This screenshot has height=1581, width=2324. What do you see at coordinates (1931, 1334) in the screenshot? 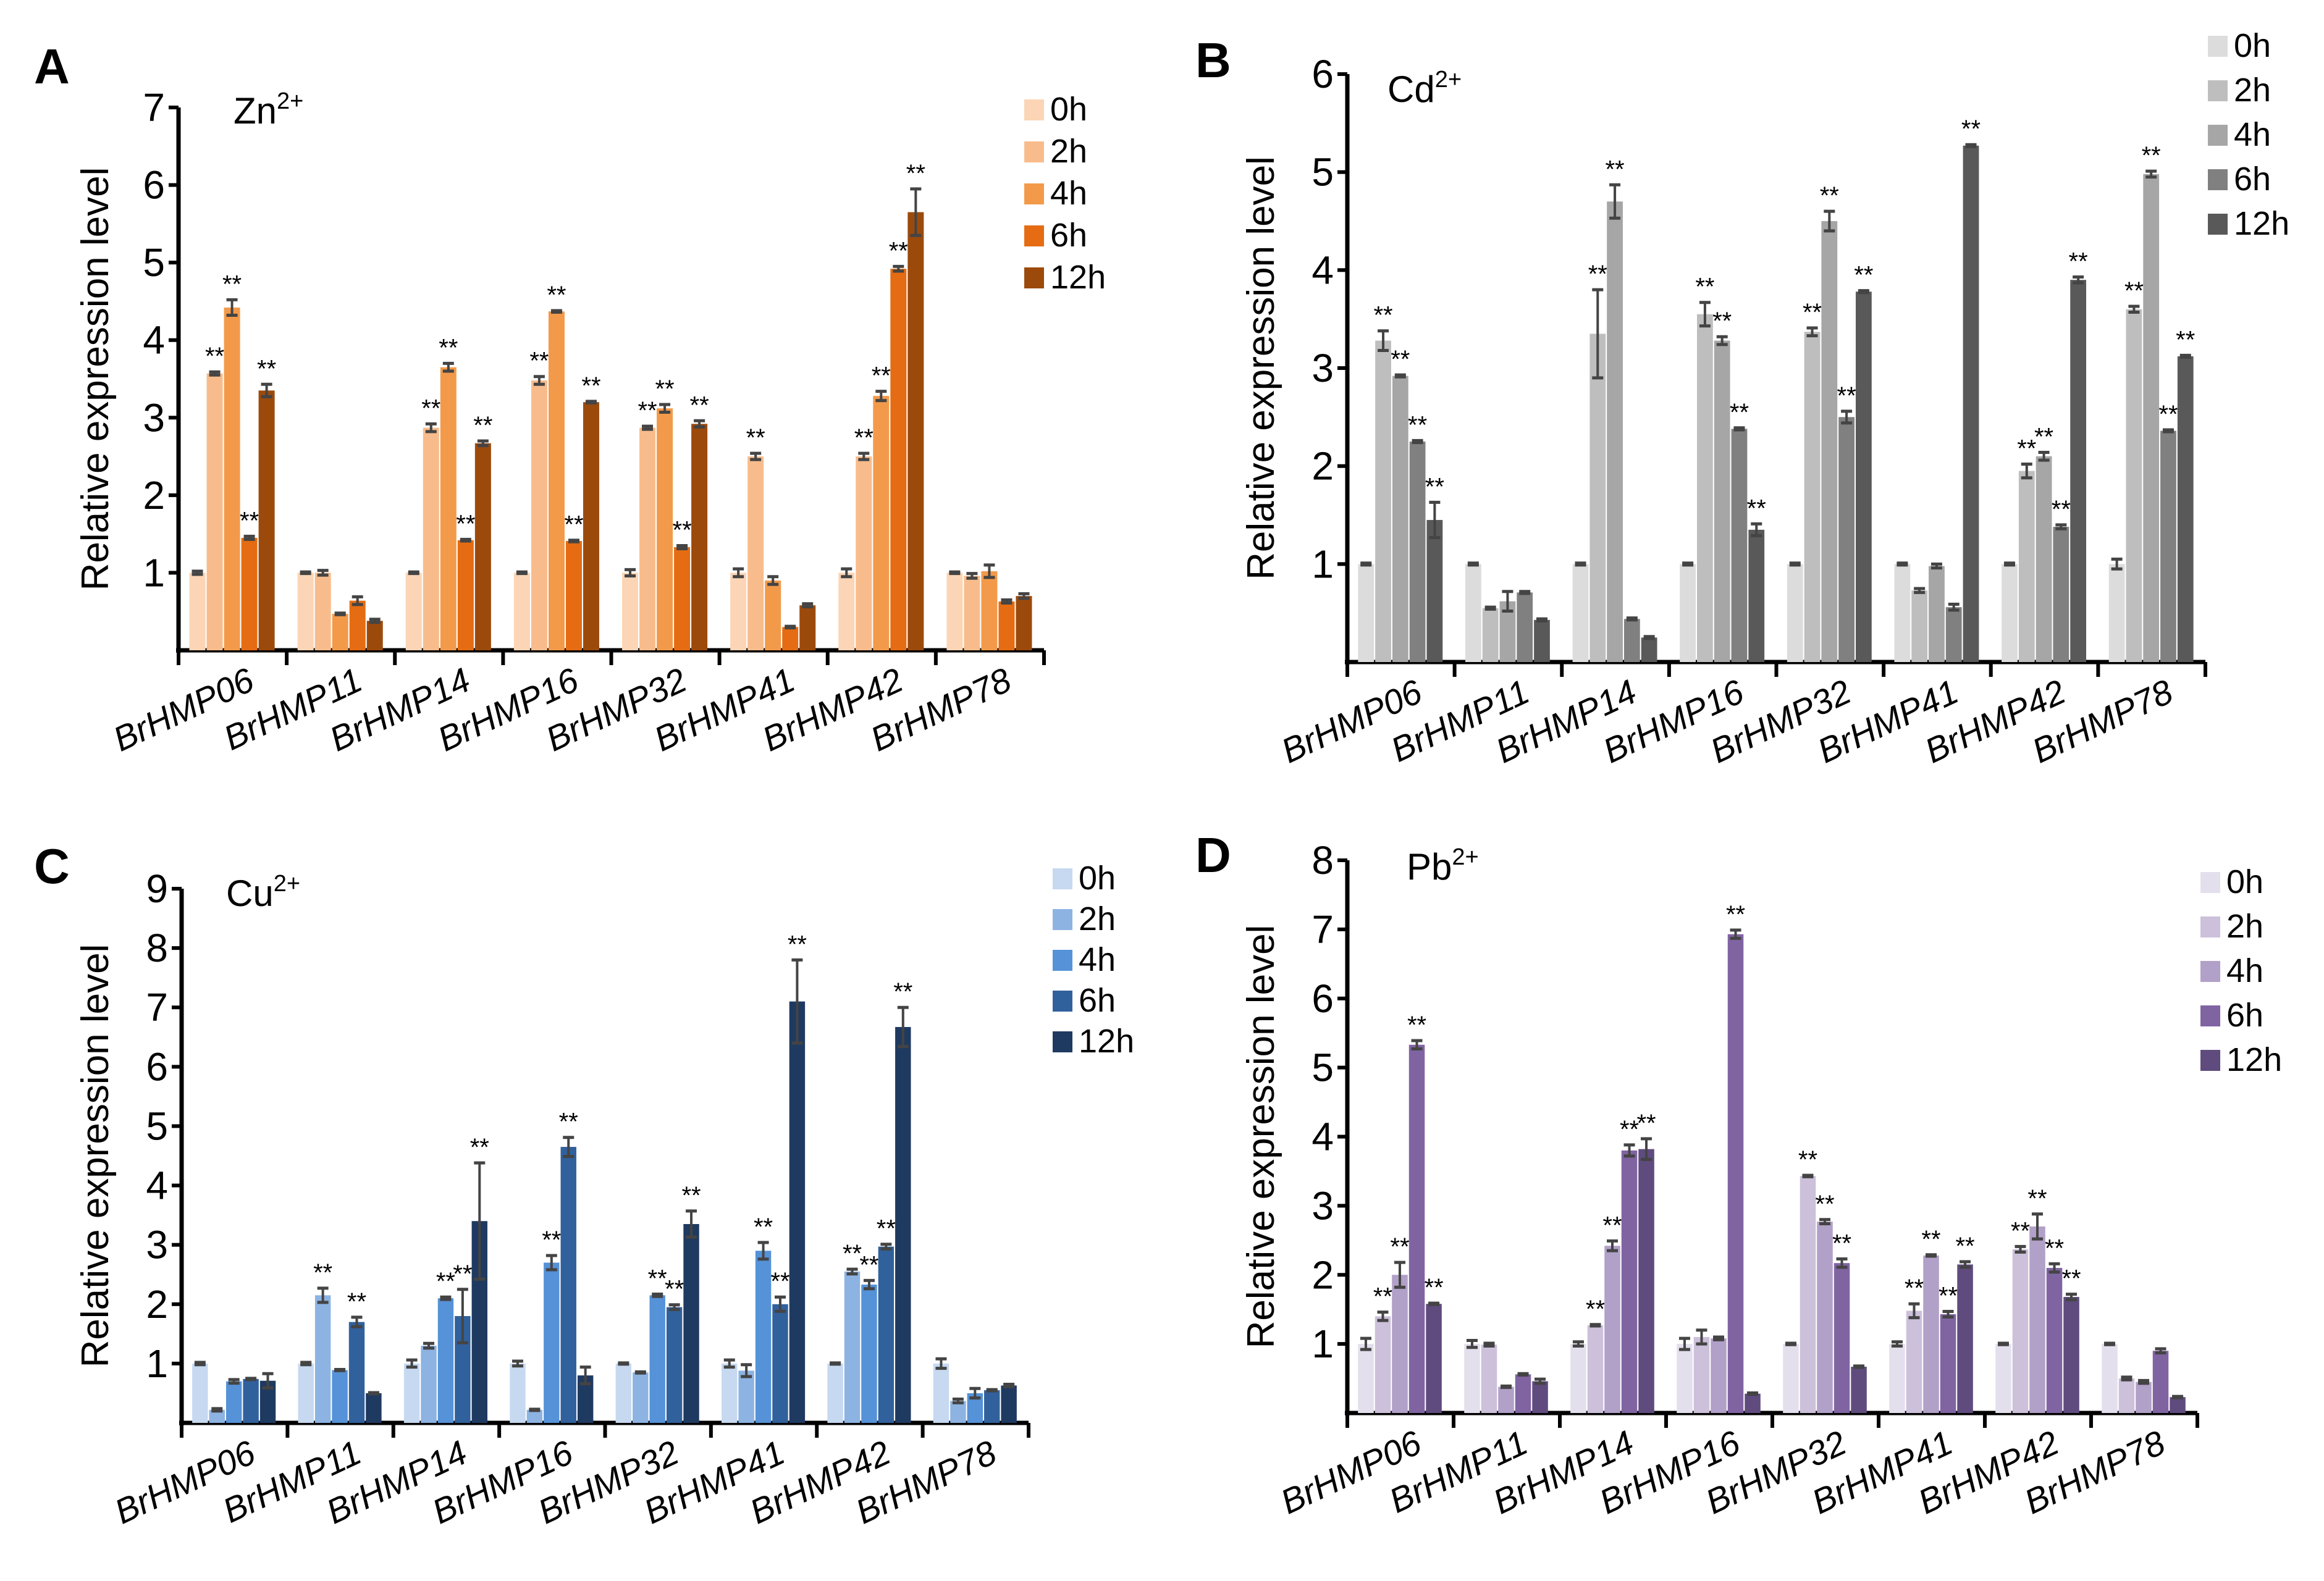
I see `bar-brhmp41-4h` at bounding box center [1931, 1334].